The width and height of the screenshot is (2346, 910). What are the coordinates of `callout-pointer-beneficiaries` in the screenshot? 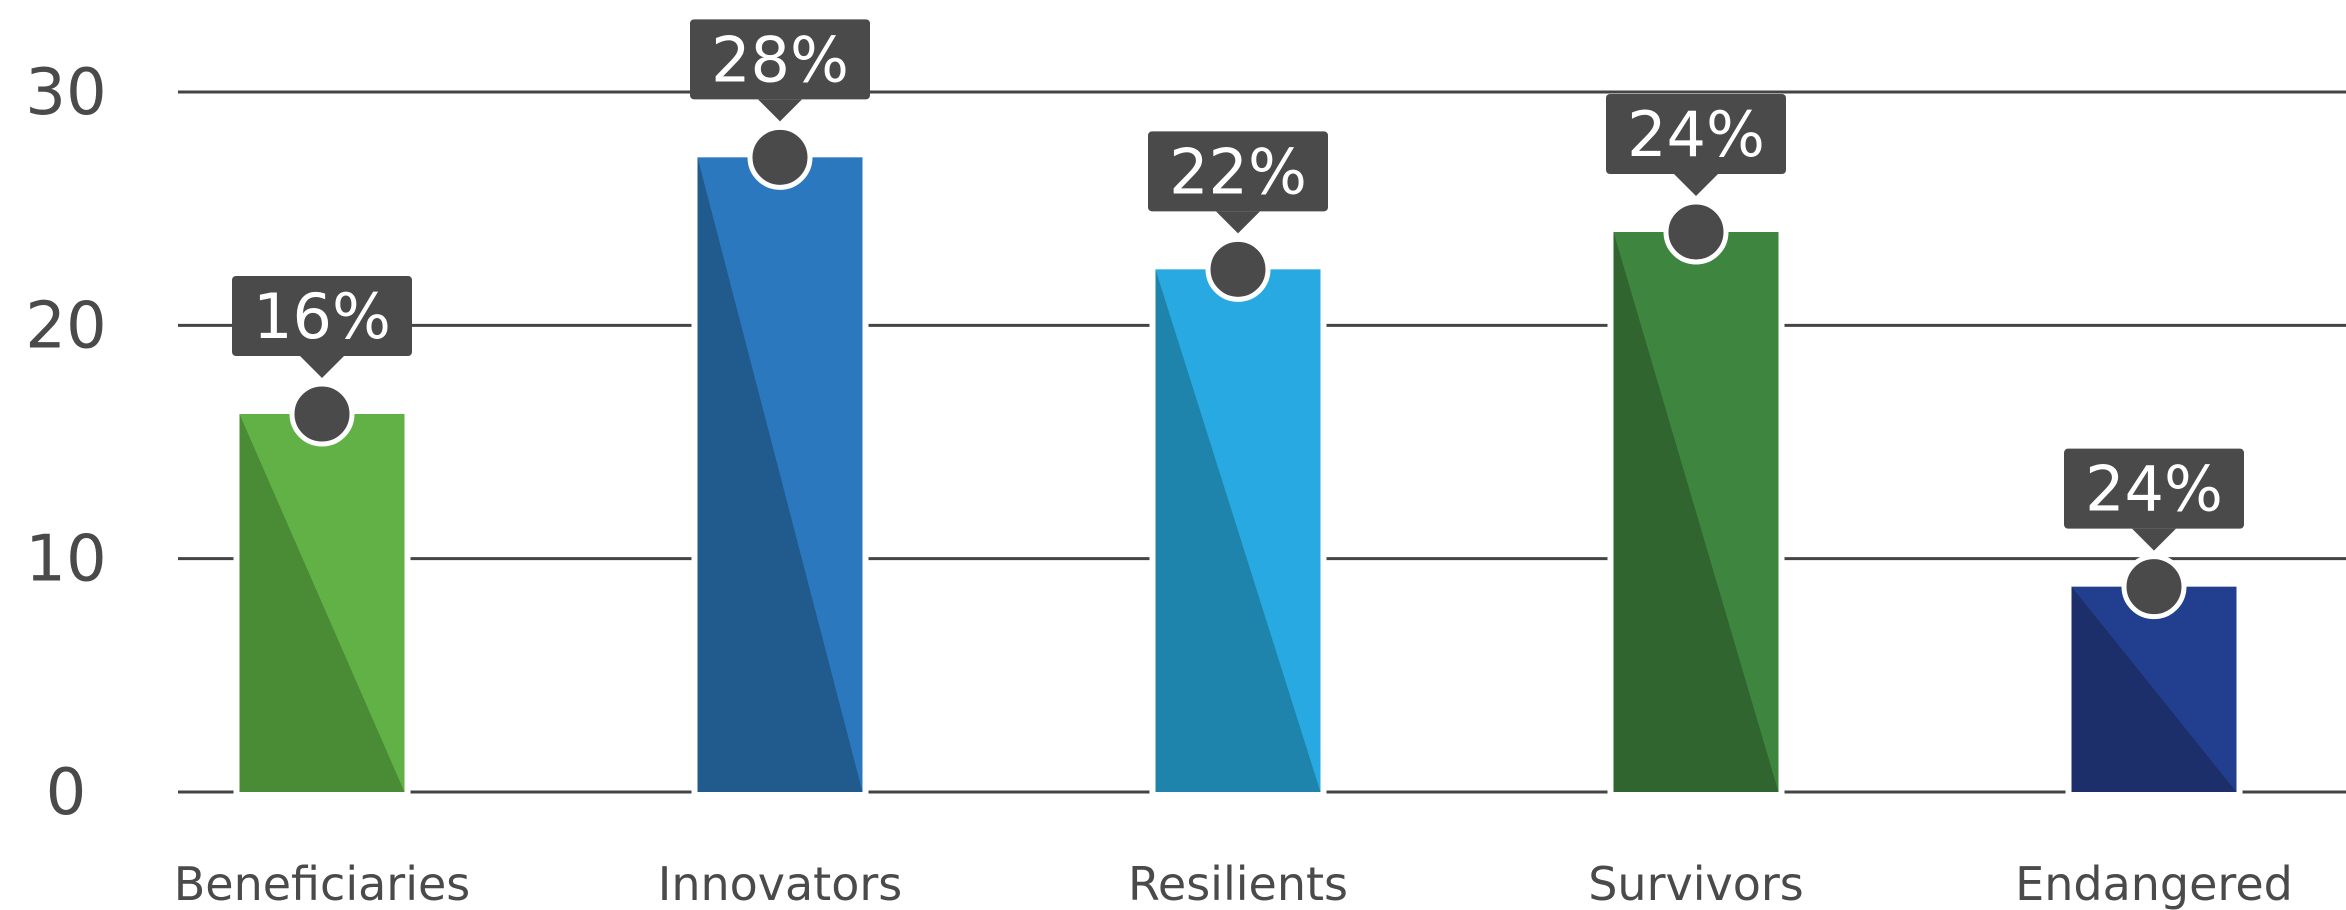 It's located at (322, 367).